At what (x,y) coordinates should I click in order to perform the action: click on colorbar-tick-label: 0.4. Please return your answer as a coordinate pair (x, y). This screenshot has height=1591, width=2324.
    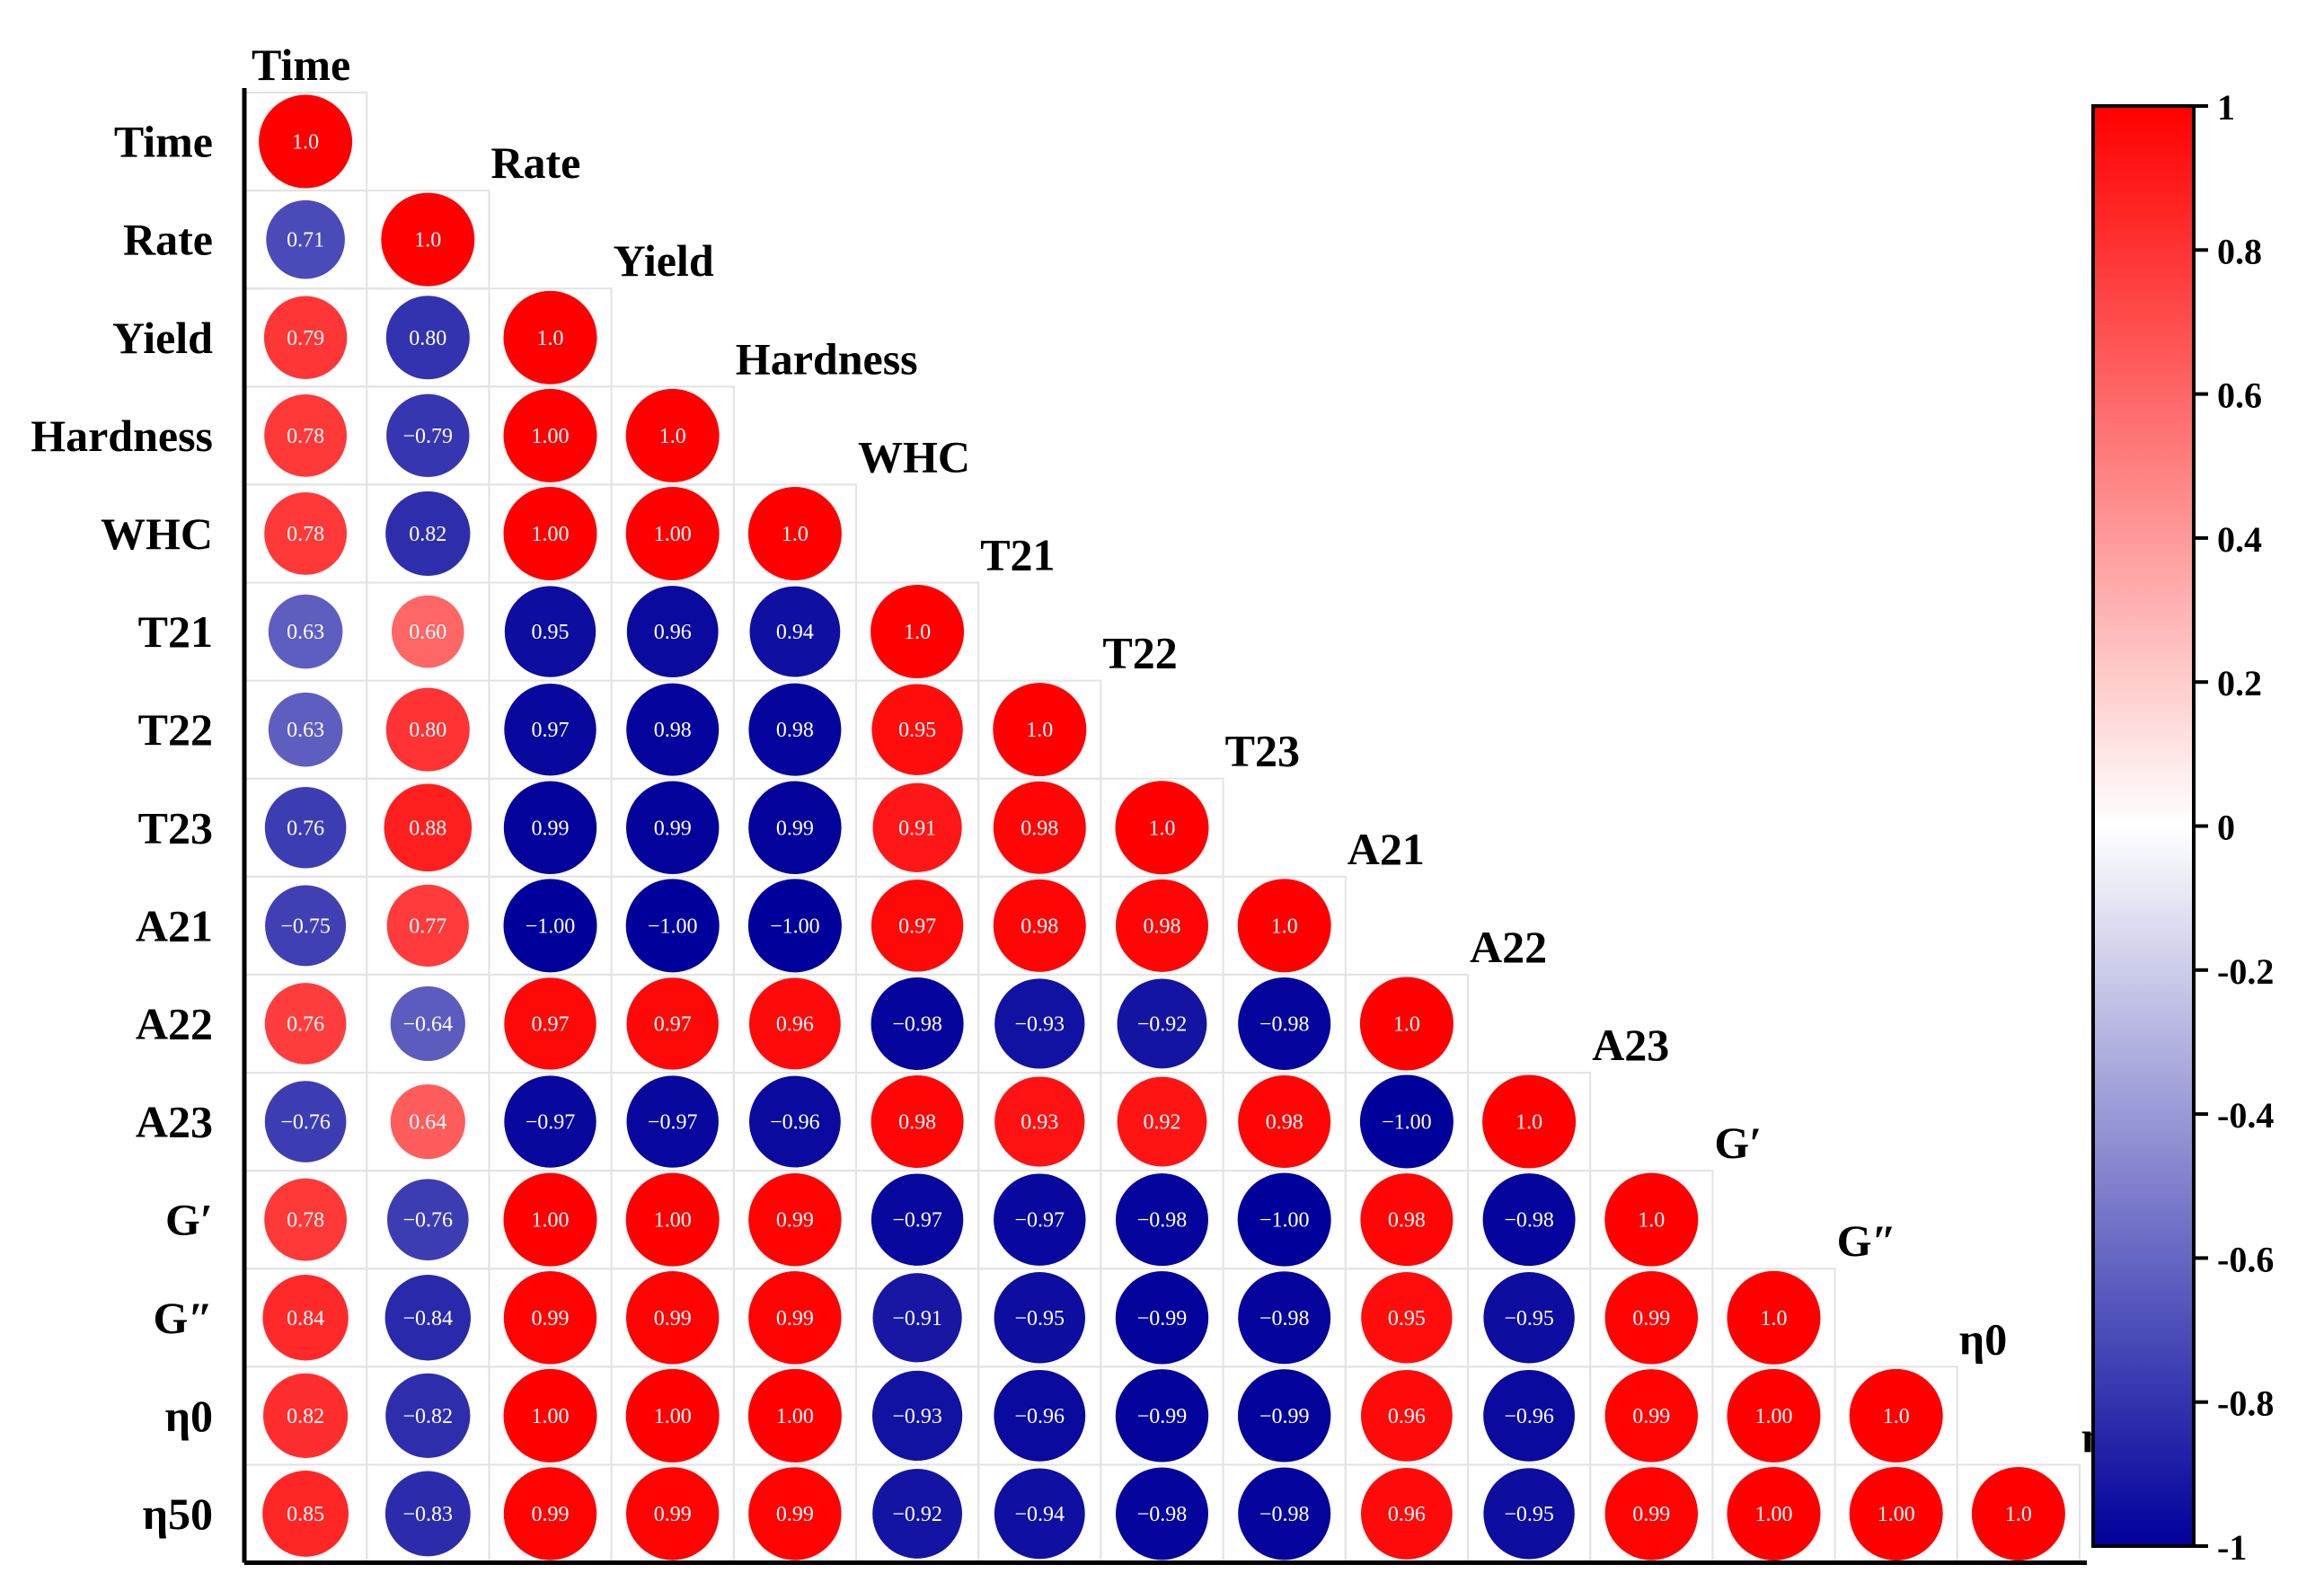
    Looking at the image, I should click on (2239, 539).